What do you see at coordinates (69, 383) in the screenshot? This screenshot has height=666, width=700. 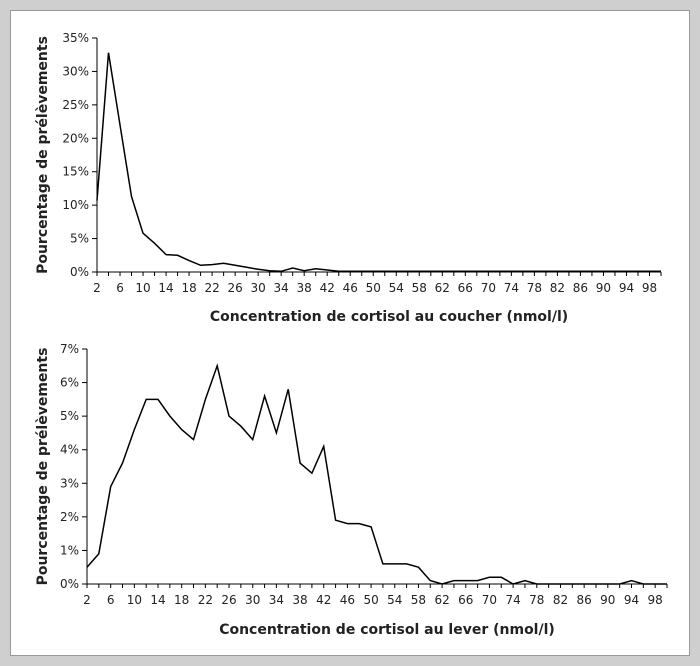 I see `y-tick-label: 6%` at bounding box center [69, 383].